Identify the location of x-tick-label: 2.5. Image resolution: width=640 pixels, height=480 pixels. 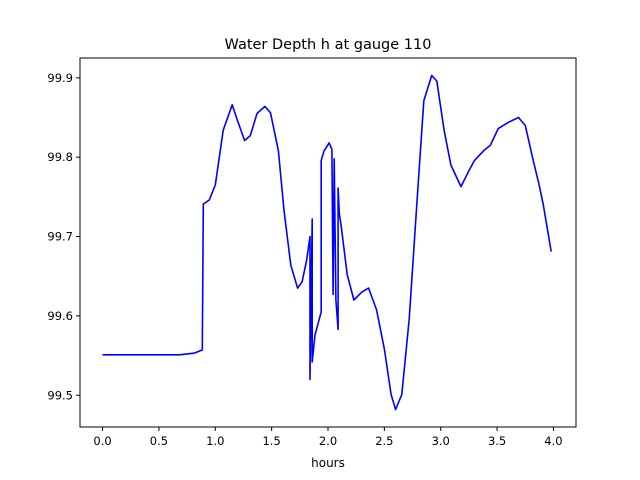
(384, 441).